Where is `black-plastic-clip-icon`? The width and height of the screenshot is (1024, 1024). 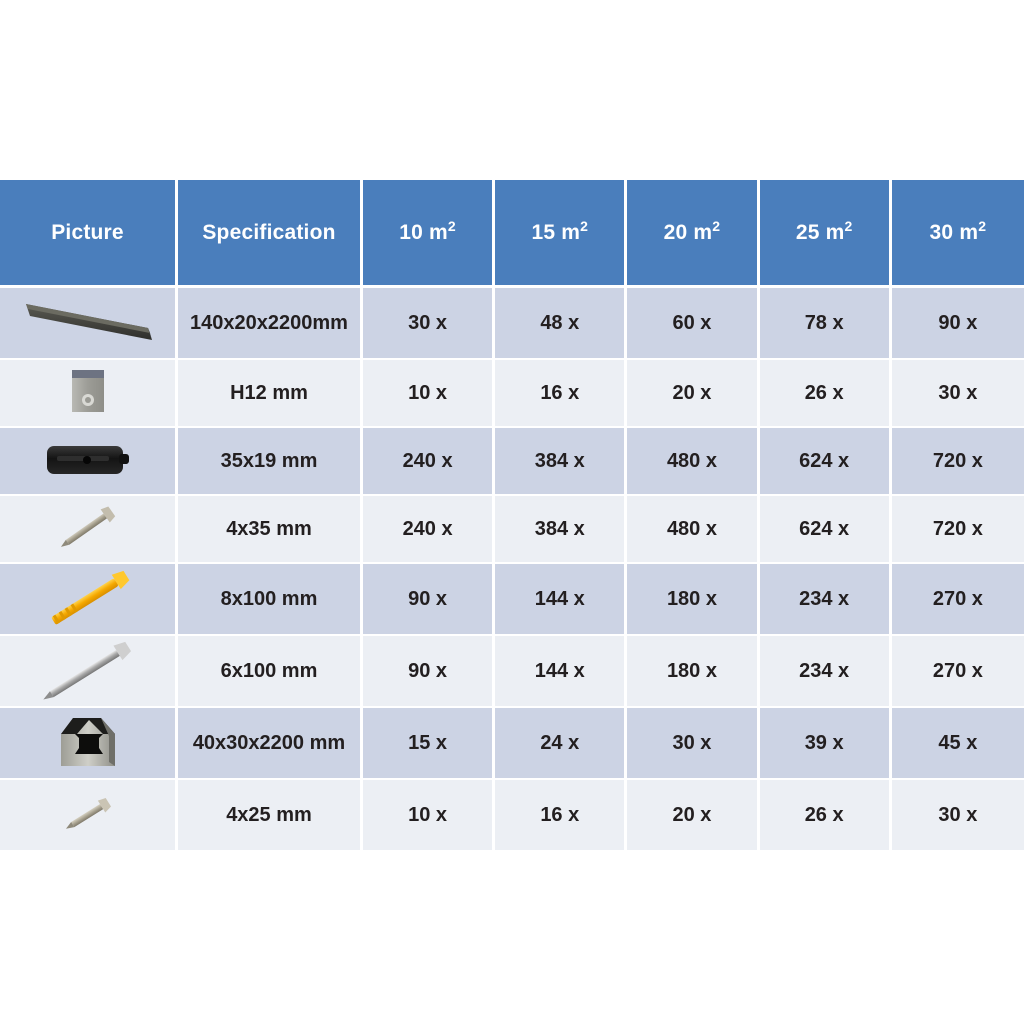 black-plastic-clip-icon is located at coordinates (87, 461).